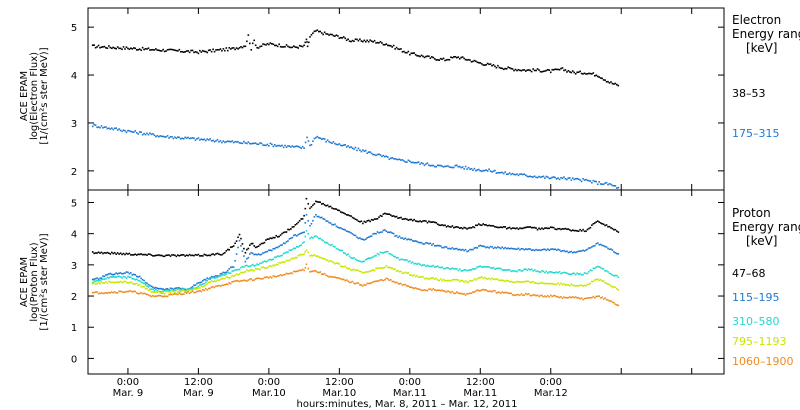 Image resolution: width=800 pixels, height=410 pixels. Describe the element at coordinates (756, 321) in the screenshot. I see `proton-legend-item-310-580: 310–580` at that location.